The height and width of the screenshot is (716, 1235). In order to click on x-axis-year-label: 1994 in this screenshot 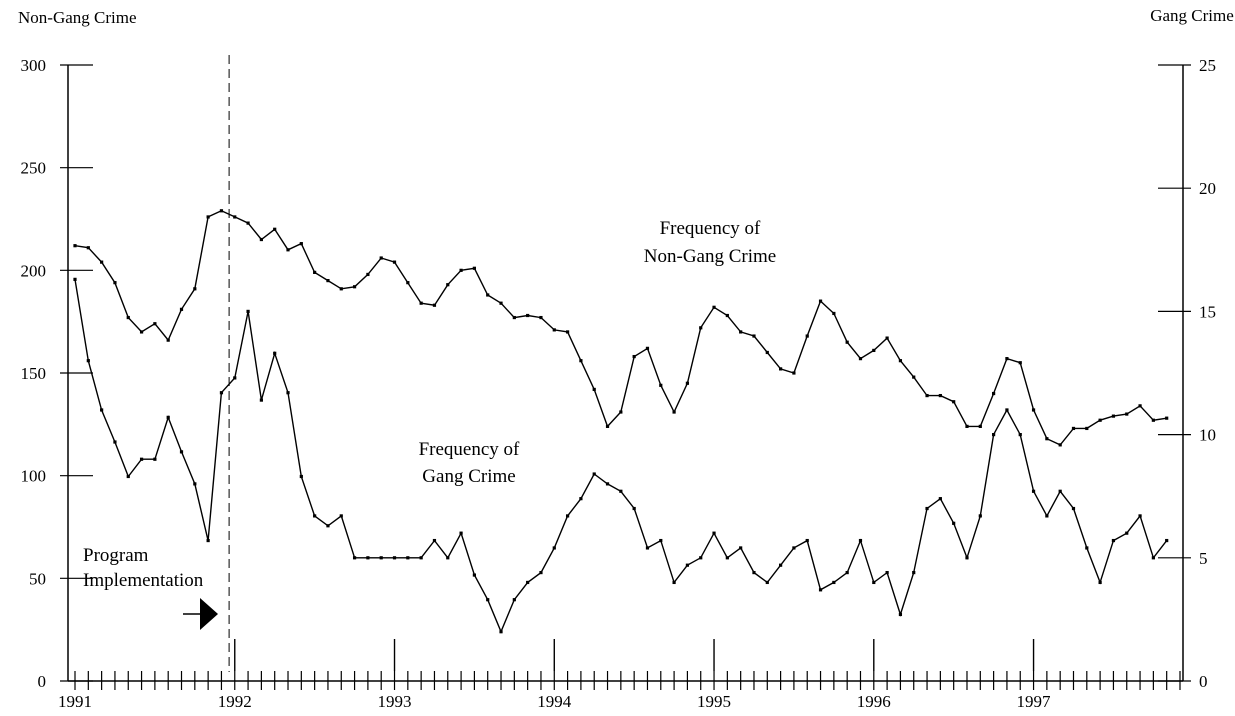, I will do `click(554, 701)`.